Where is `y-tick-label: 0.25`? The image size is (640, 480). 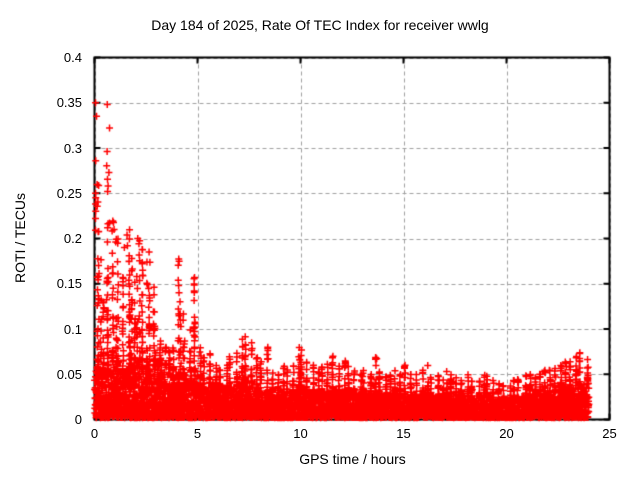 y-tick-label: 0.25 is located at coordinates (69, 193).